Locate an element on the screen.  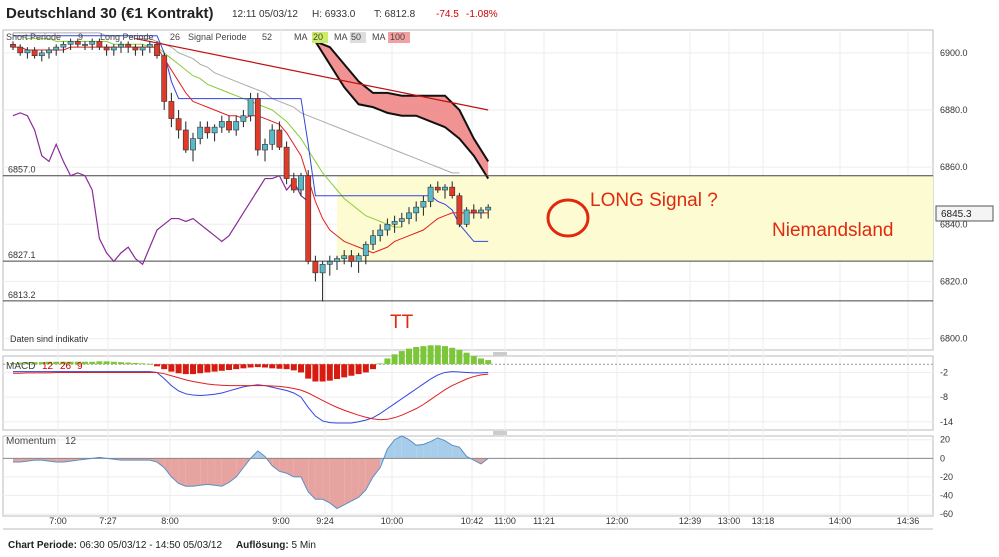
macd-legend: MACD 12 26 9 is located at coordinates (44, 366).